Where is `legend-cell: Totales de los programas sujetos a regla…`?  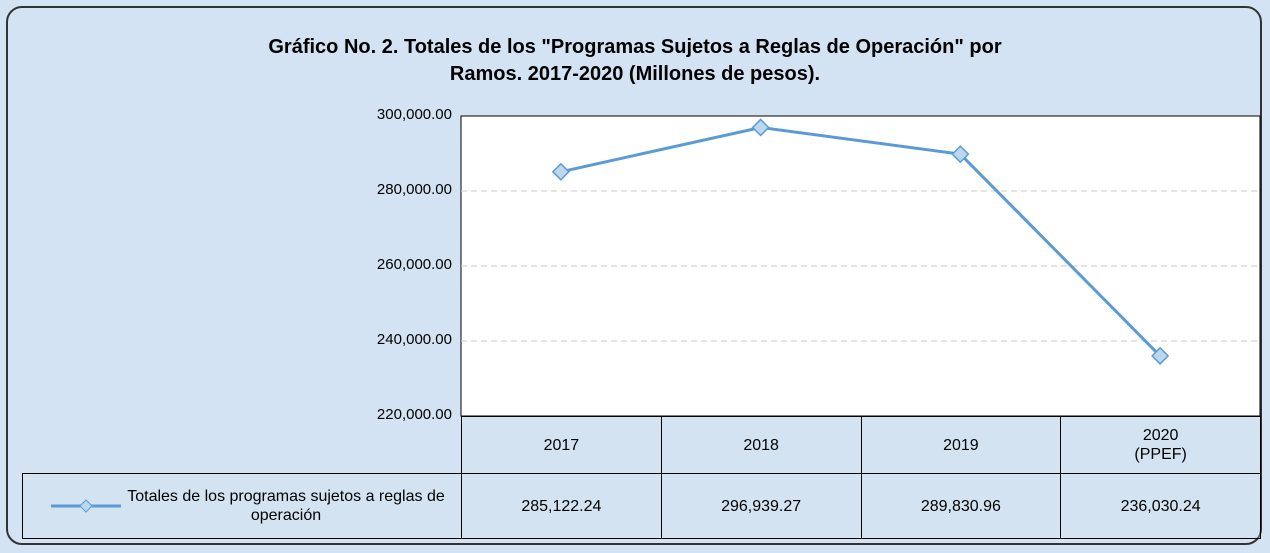 legend-cell: Totales de los programas sujetos a regla… is located at coordinates (242, 506).